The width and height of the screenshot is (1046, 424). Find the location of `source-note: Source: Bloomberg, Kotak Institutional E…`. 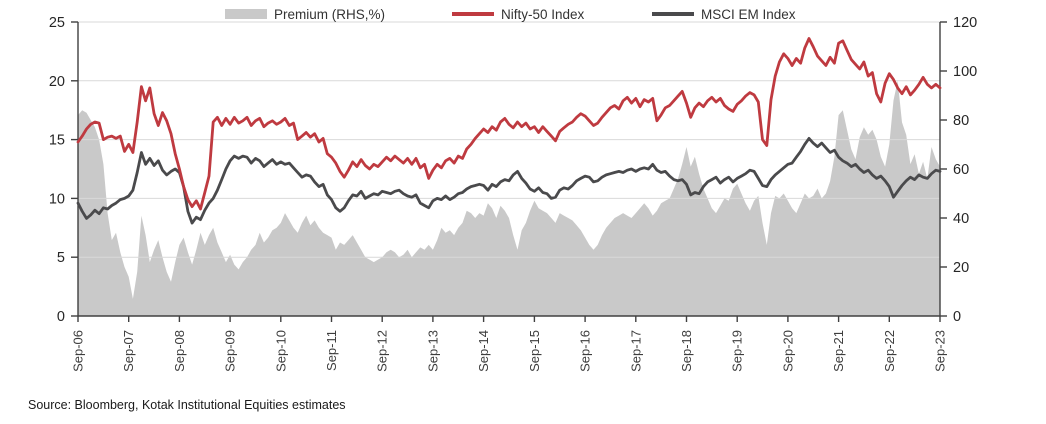

source-note: Source: Bloomberg, Kotak Institutional E… is located at coordinates (187, 405).